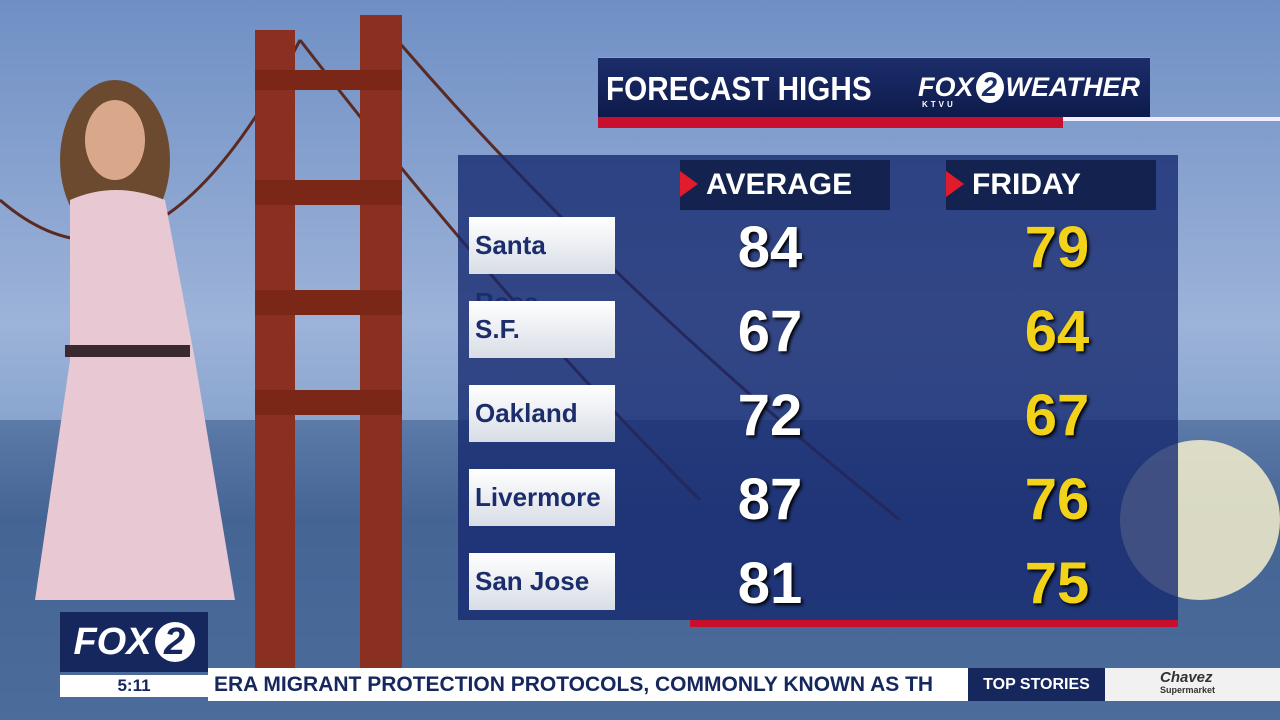 This screenshot has width=1280, height=720. I want to click on city-label: San Jose, so click(542, 581).